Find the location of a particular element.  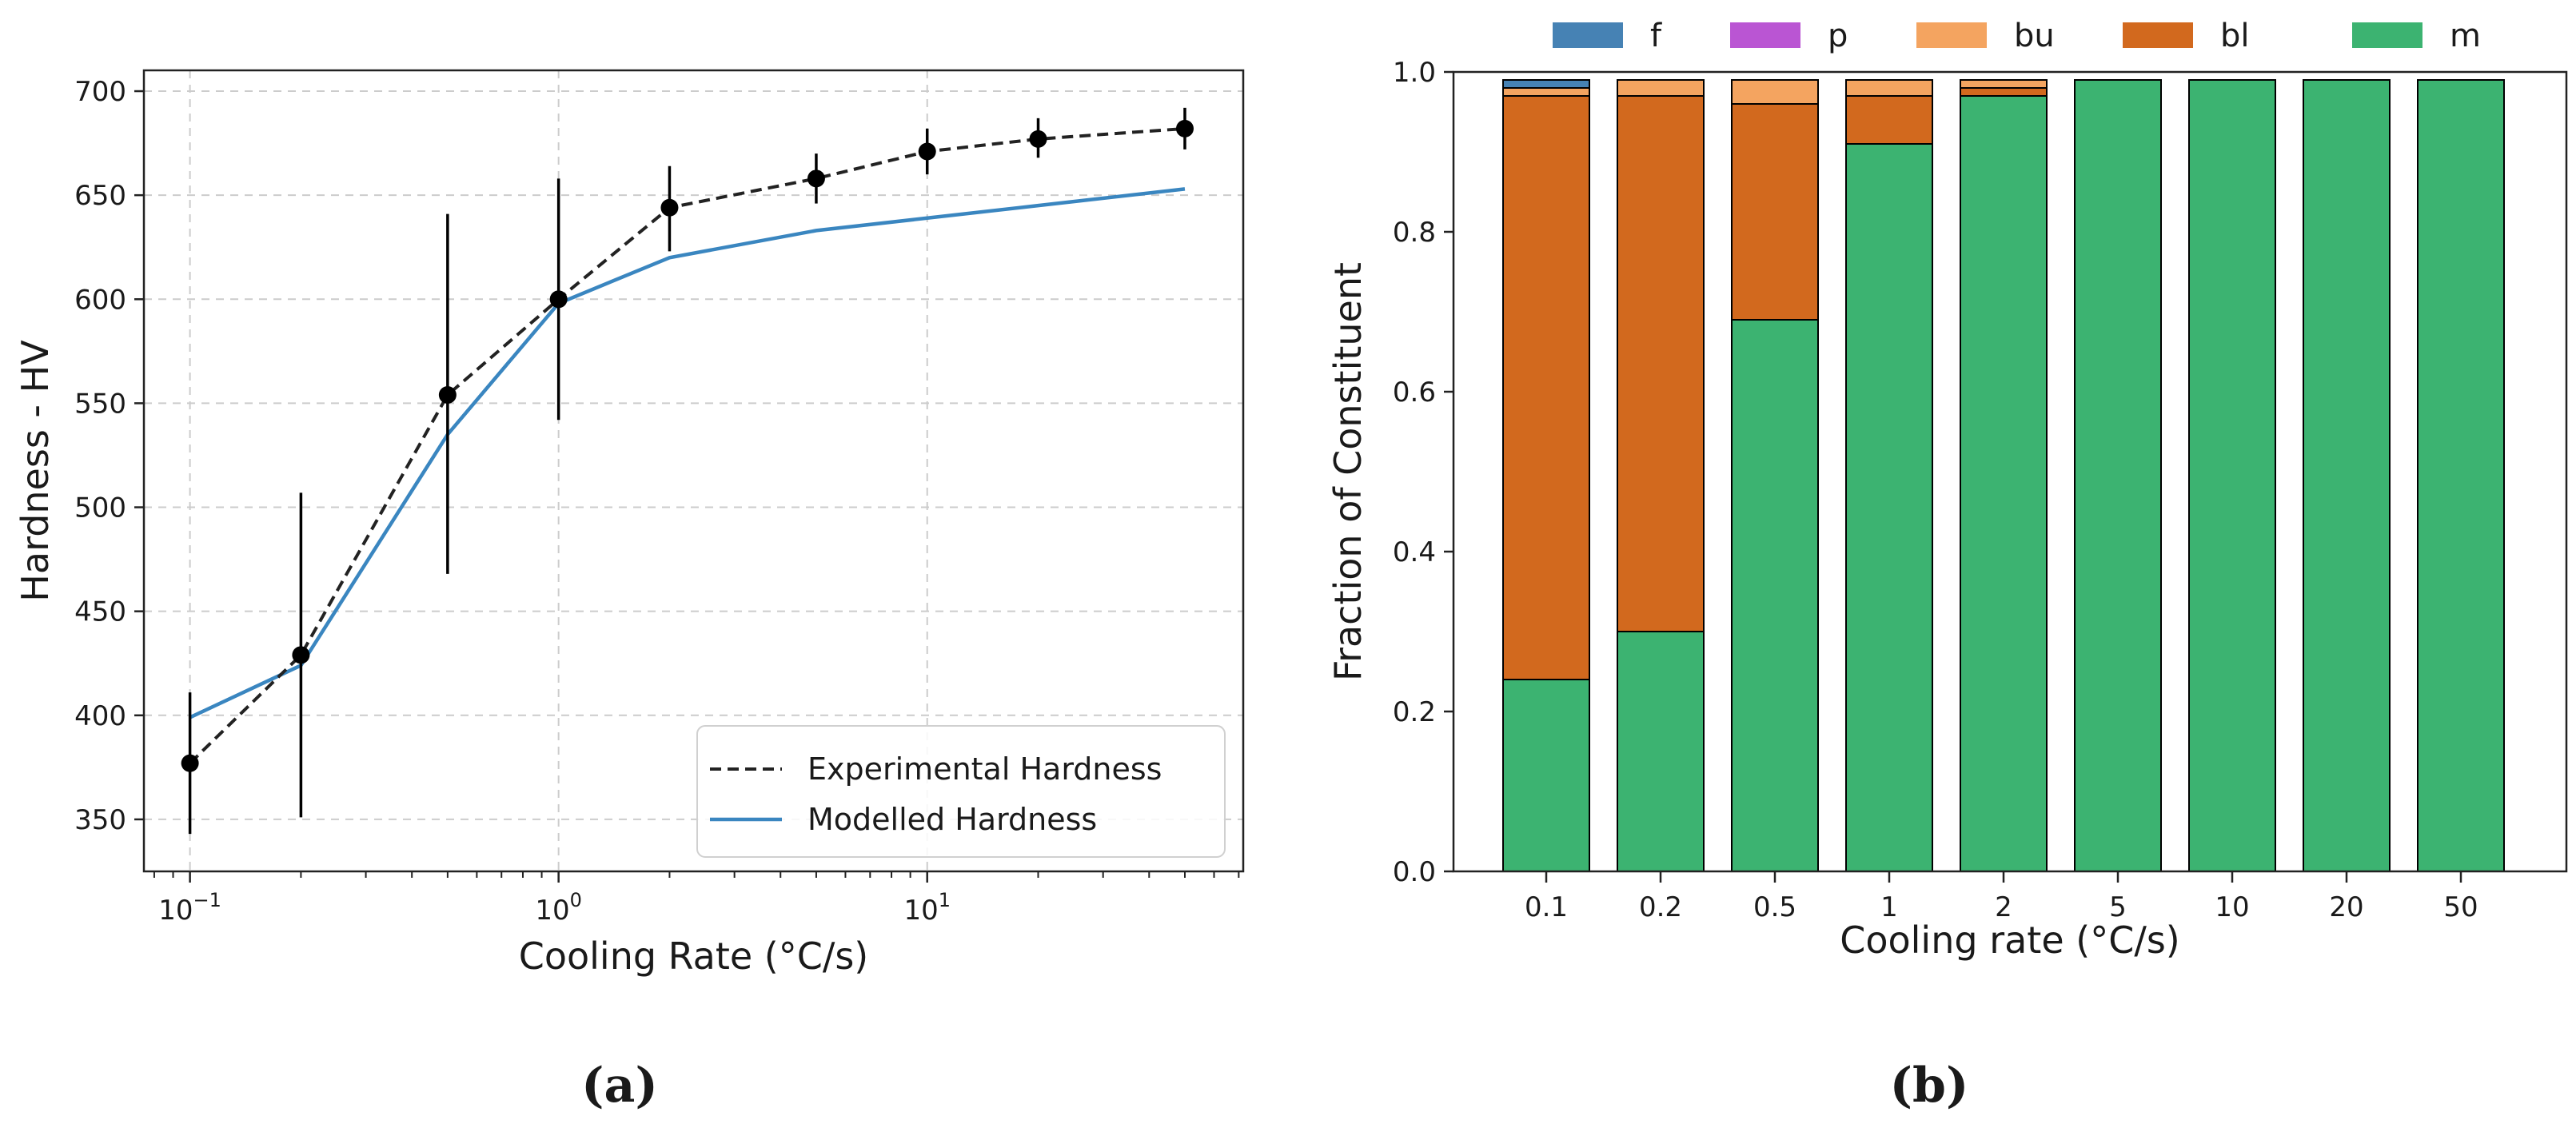

chart-a-x-tick-label: 10⁻¹ is located at coordinates (190, 908).